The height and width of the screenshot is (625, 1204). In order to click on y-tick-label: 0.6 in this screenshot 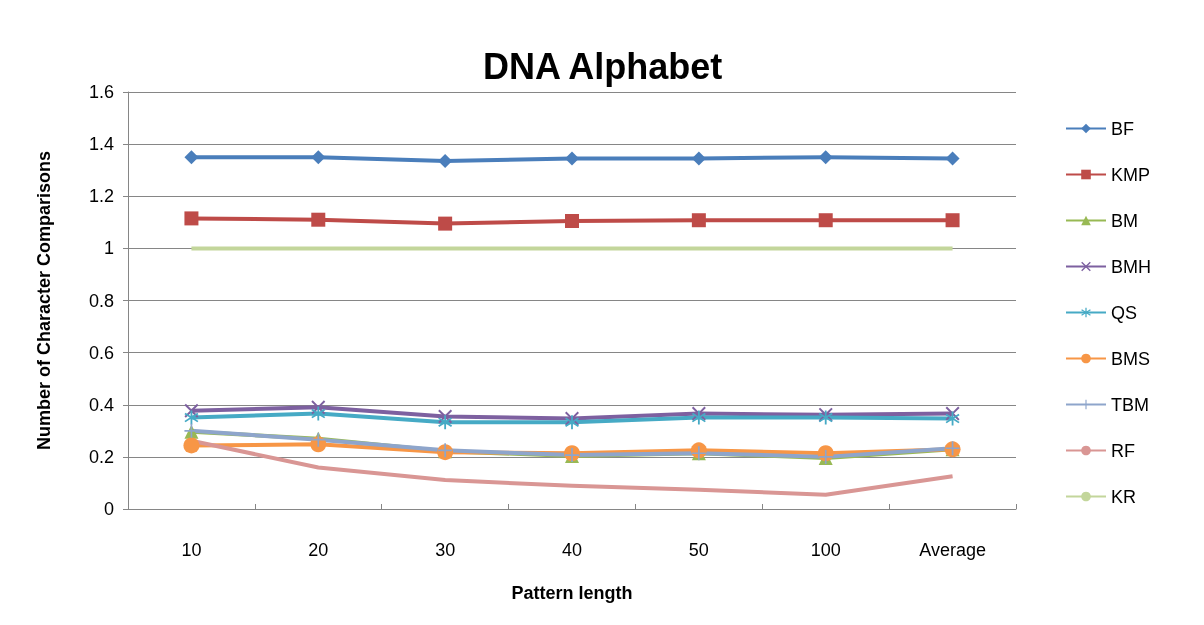, I will do `click(101, 352)`.